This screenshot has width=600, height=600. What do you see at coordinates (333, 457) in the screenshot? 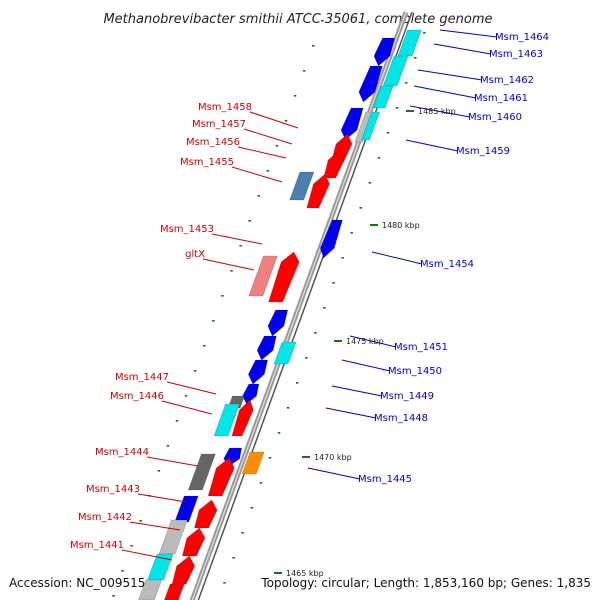
I see `kbp-label: 1470 kbp` at bounding box center [333, 457].